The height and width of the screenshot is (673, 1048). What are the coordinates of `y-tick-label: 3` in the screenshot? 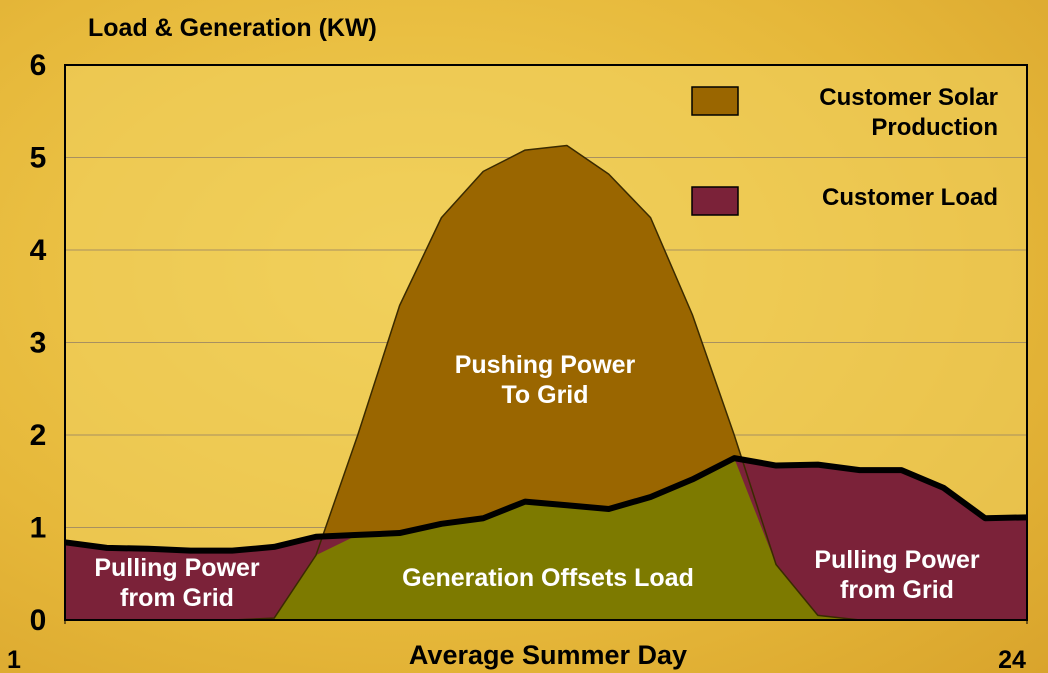 It's located at (38, 343).